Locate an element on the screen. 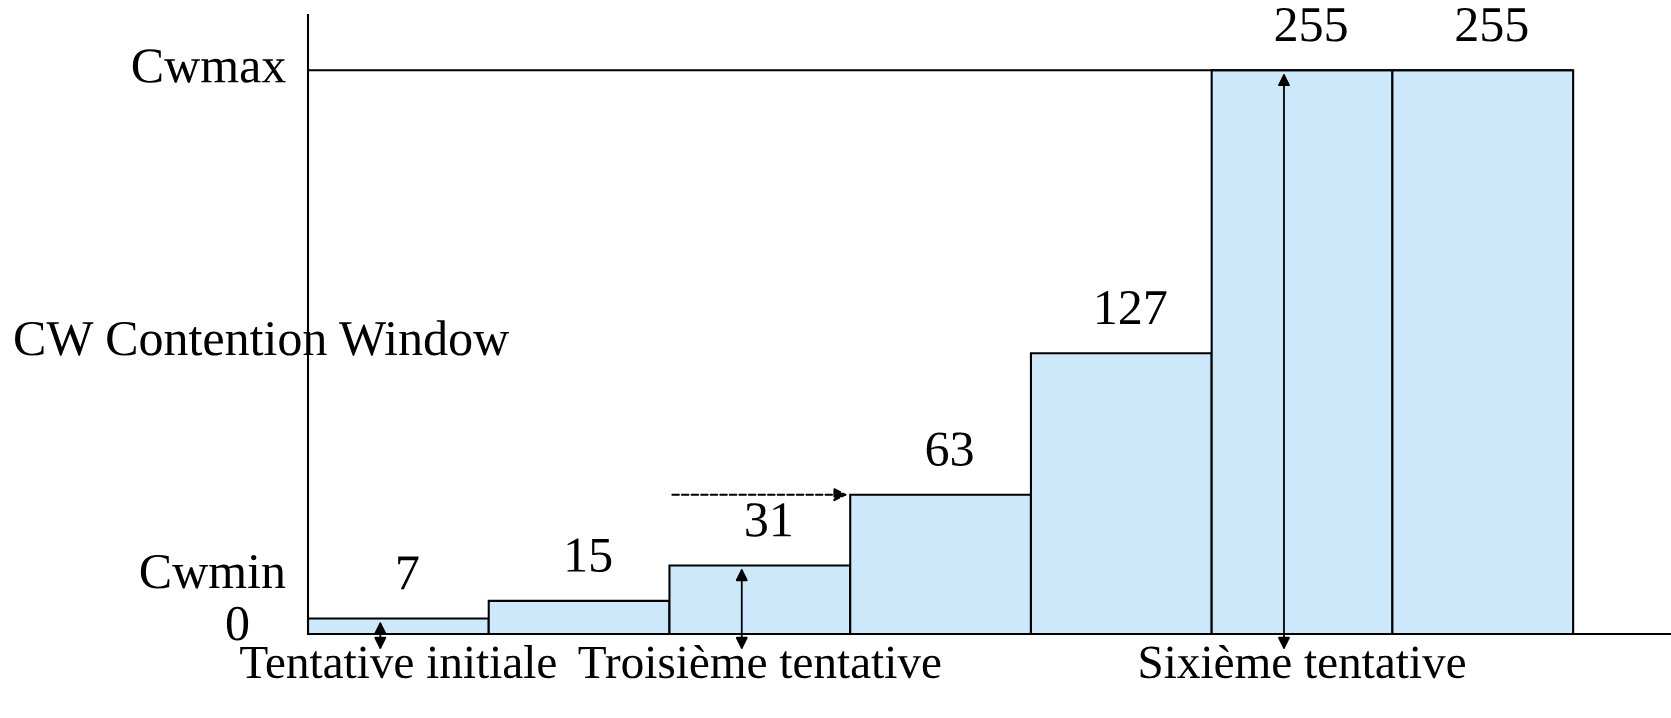 Image resolution: width=1671 pixels, height=718 pixels. data-label: 63 is located at coordinates (949, 449).